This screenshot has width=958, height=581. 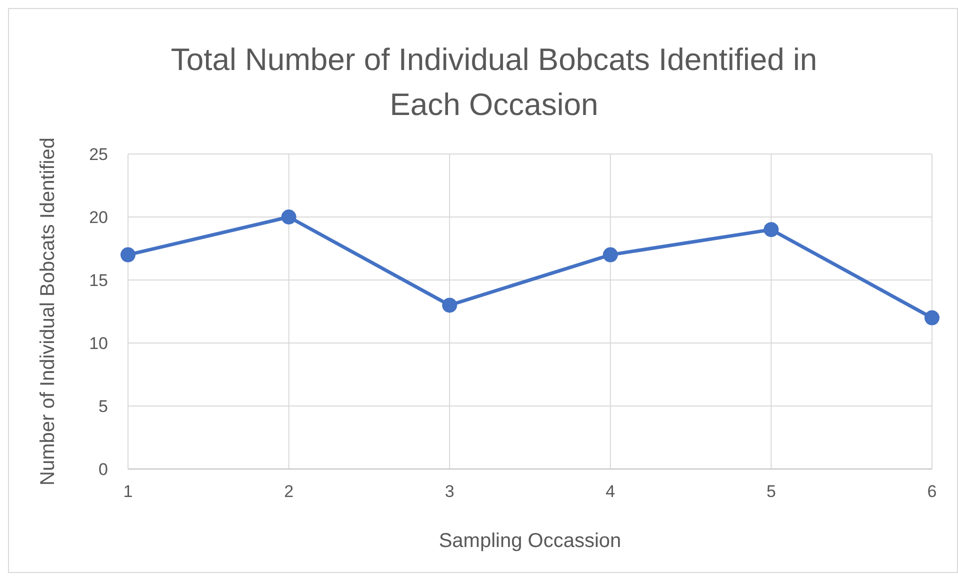 What do you see at coordinates (289, 492) in the screenshot?
I see `x-tick-label: 2` at bounding box center [289, 492].